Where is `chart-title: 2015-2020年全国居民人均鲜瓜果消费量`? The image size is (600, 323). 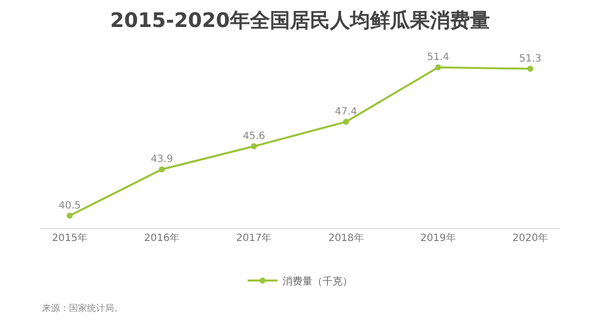
chart-title: 2015-2020年全国居民人均鲜瓜果消费量 is located at coordinates (300, 20).